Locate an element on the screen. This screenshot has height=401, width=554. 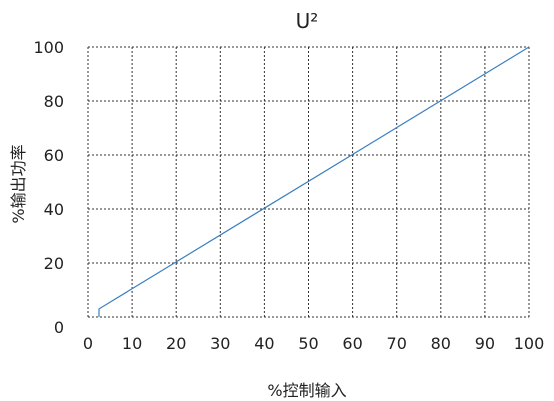
x-tick-label: 50 is located at coordinates (308, 343).